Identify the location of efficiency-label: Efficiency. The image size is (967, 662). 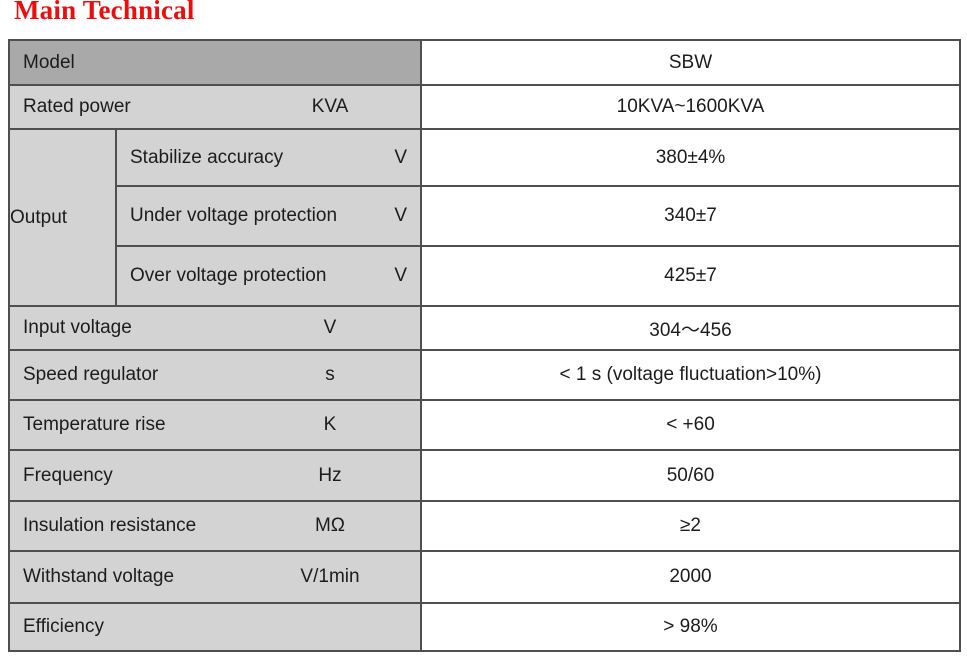
(63, 626).